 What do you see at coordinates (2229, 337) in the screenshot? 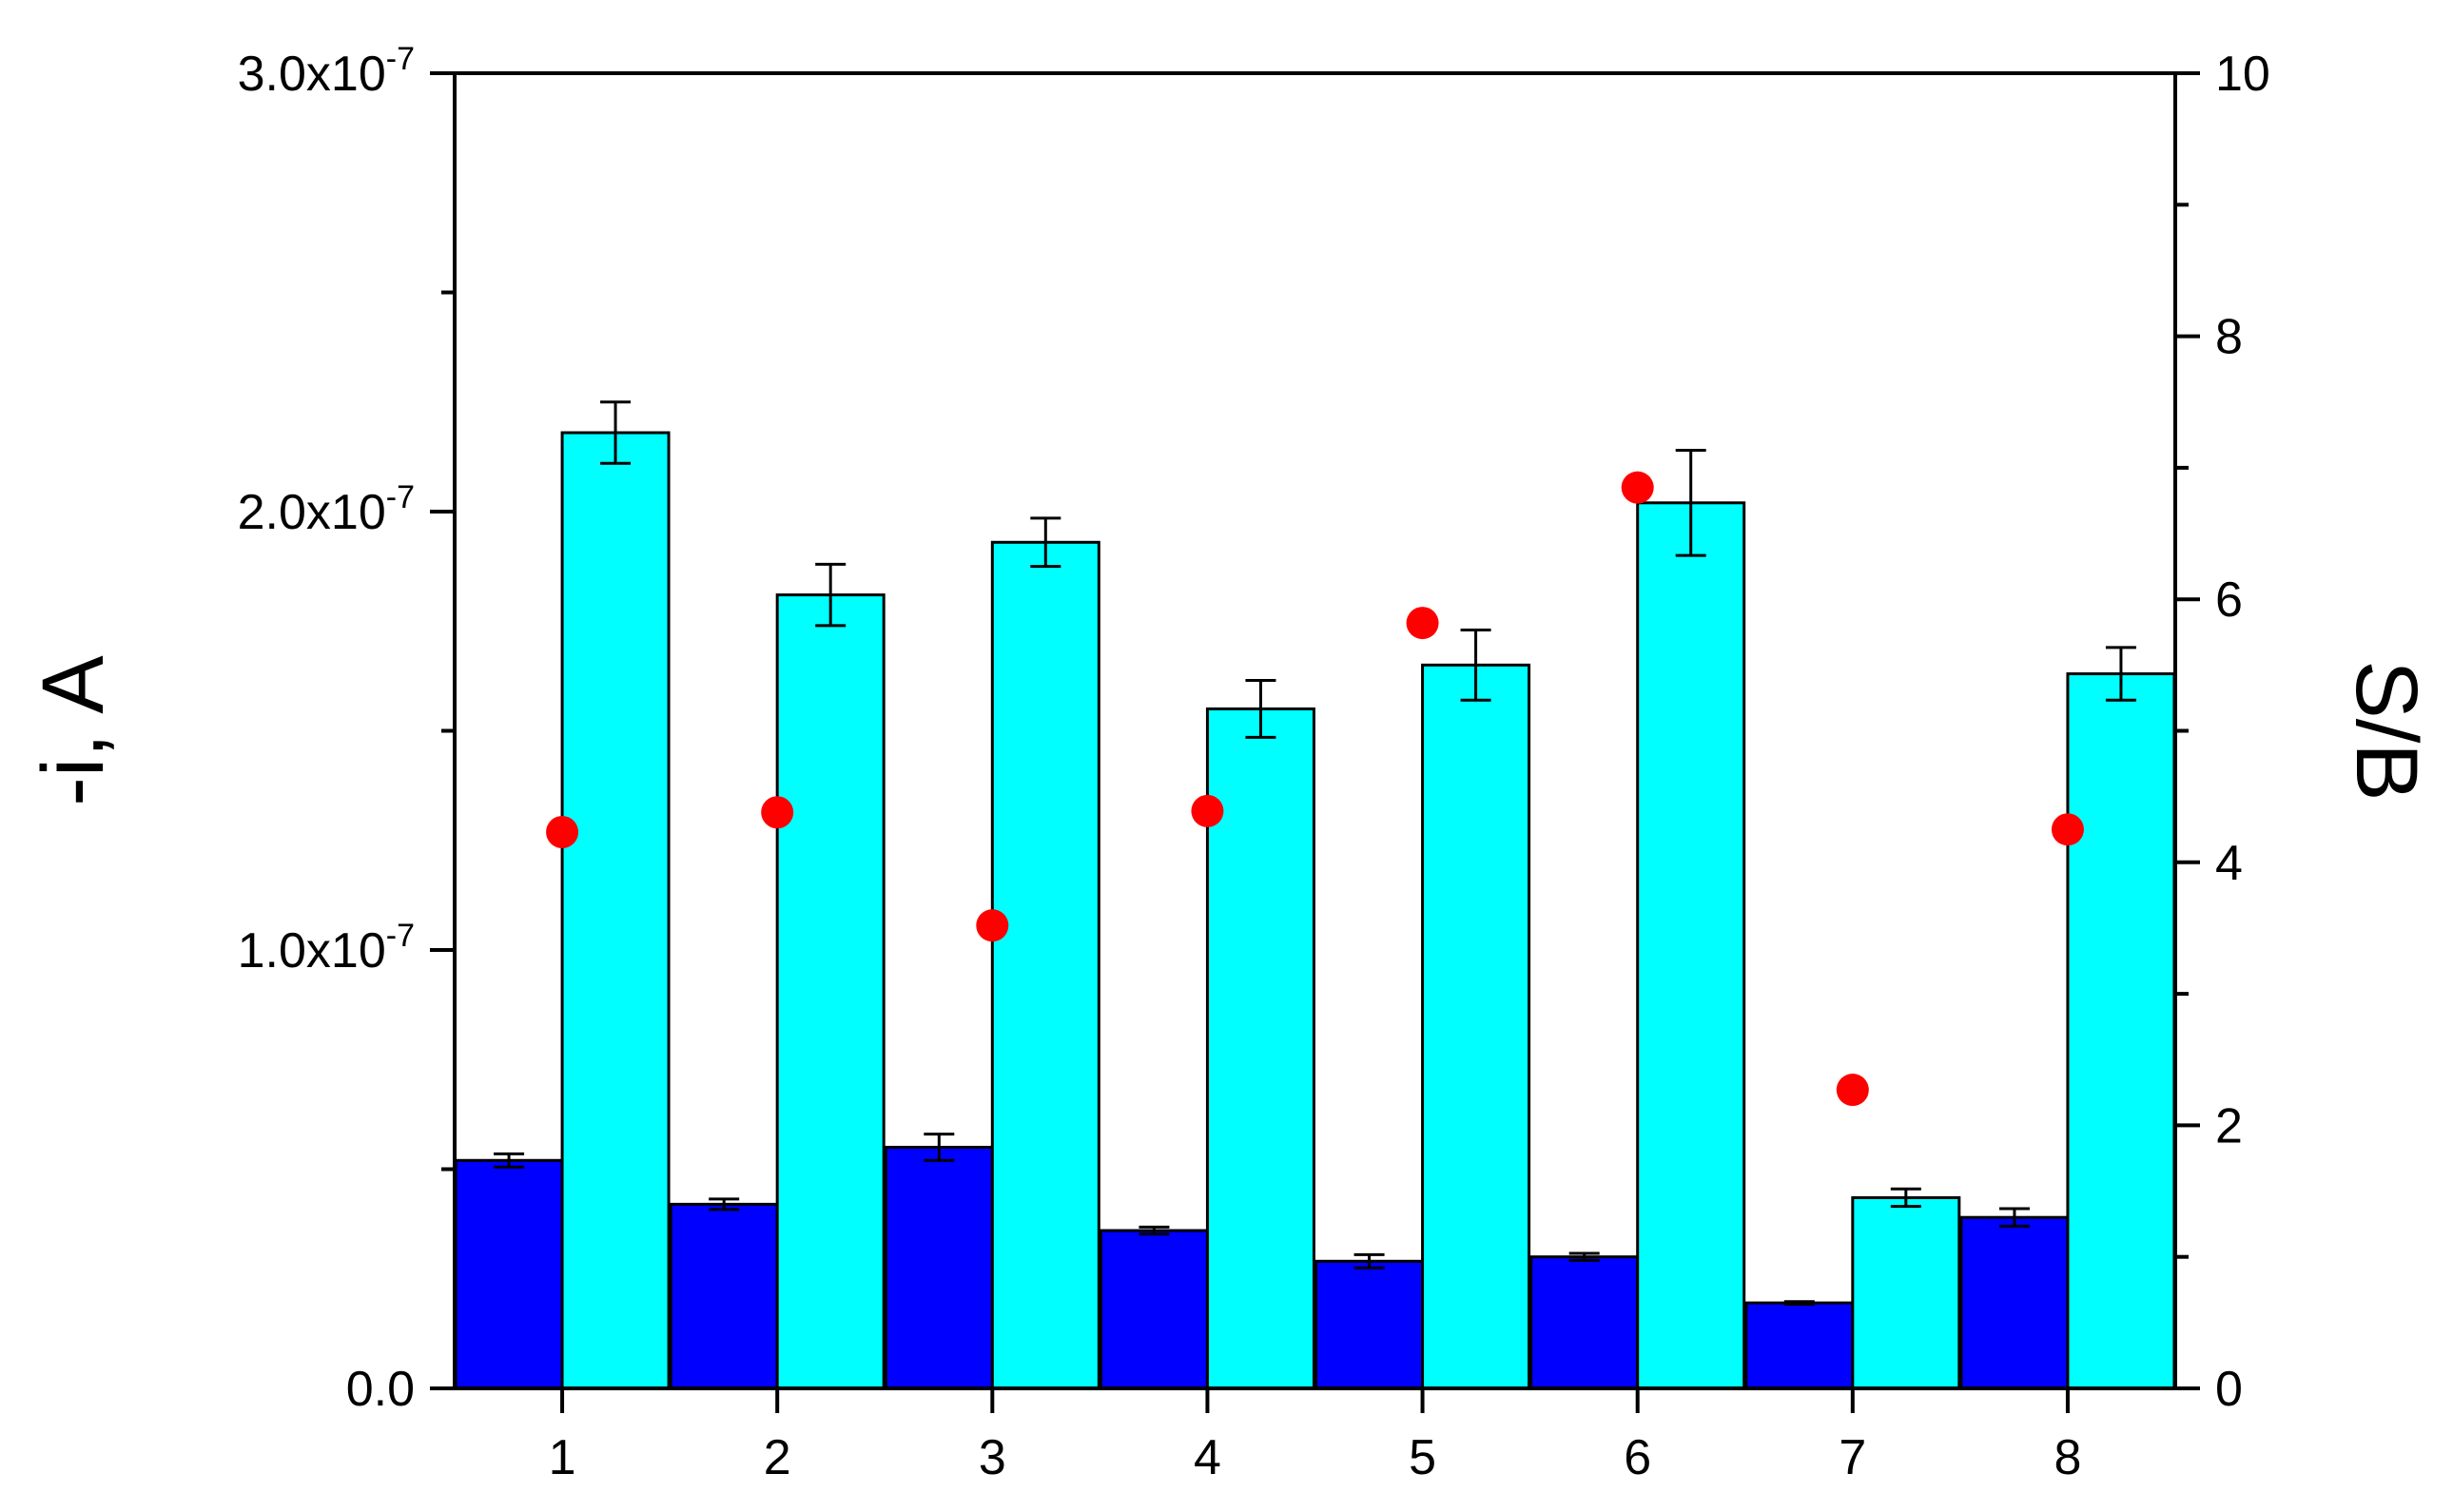
I see `y2-tick-label-8: 8` at bounding box center [2229, 337].